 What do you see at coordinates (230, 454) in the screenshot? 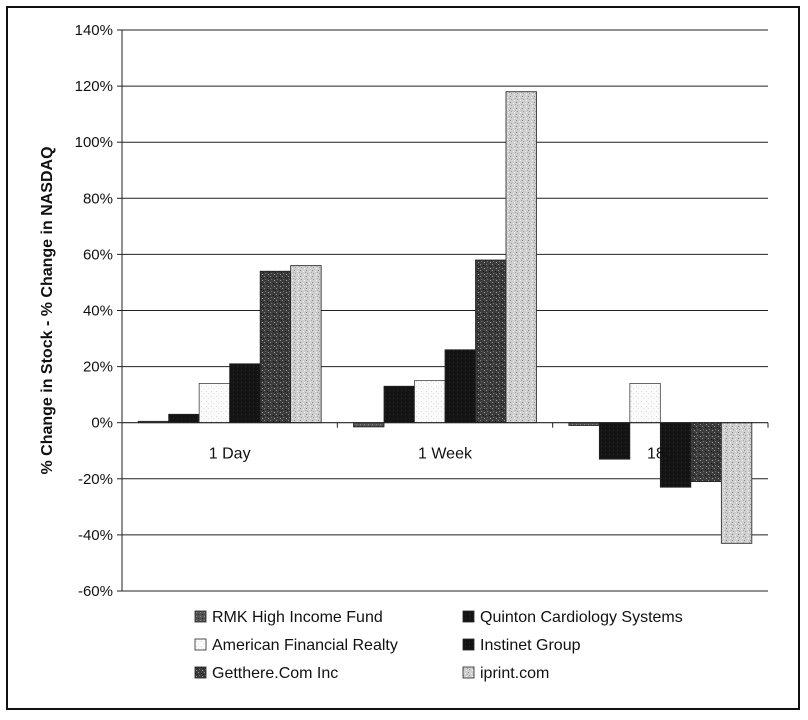
I see `category-label: 1 Day` at bounding box center [230, 454].